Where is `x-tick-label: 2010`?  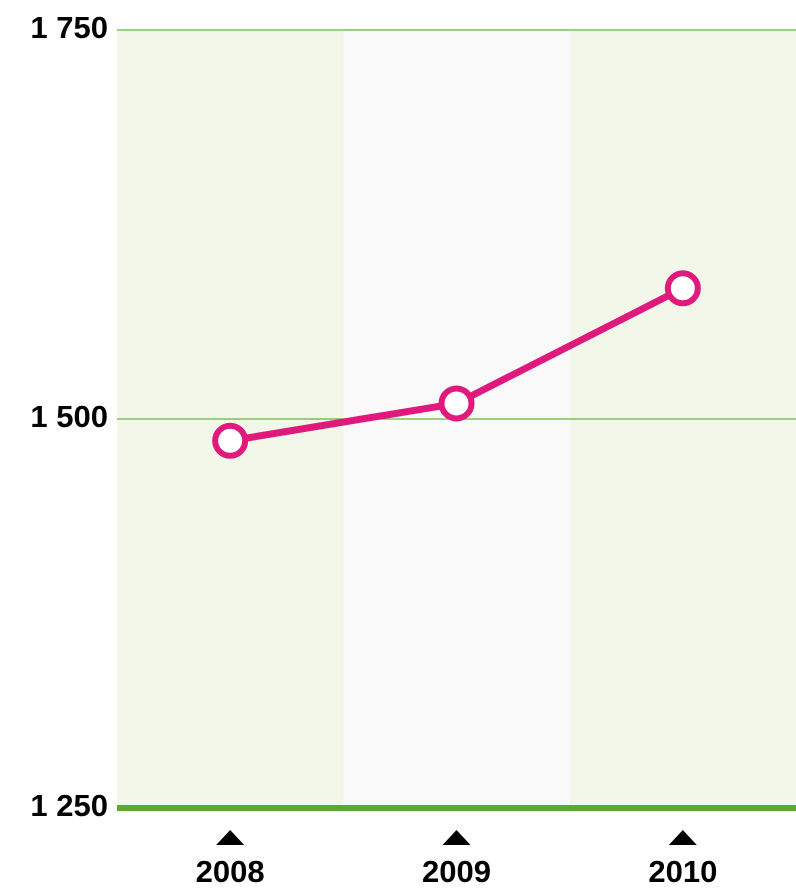 x-tick-label: 2010 is located at coordinates (682, 871).